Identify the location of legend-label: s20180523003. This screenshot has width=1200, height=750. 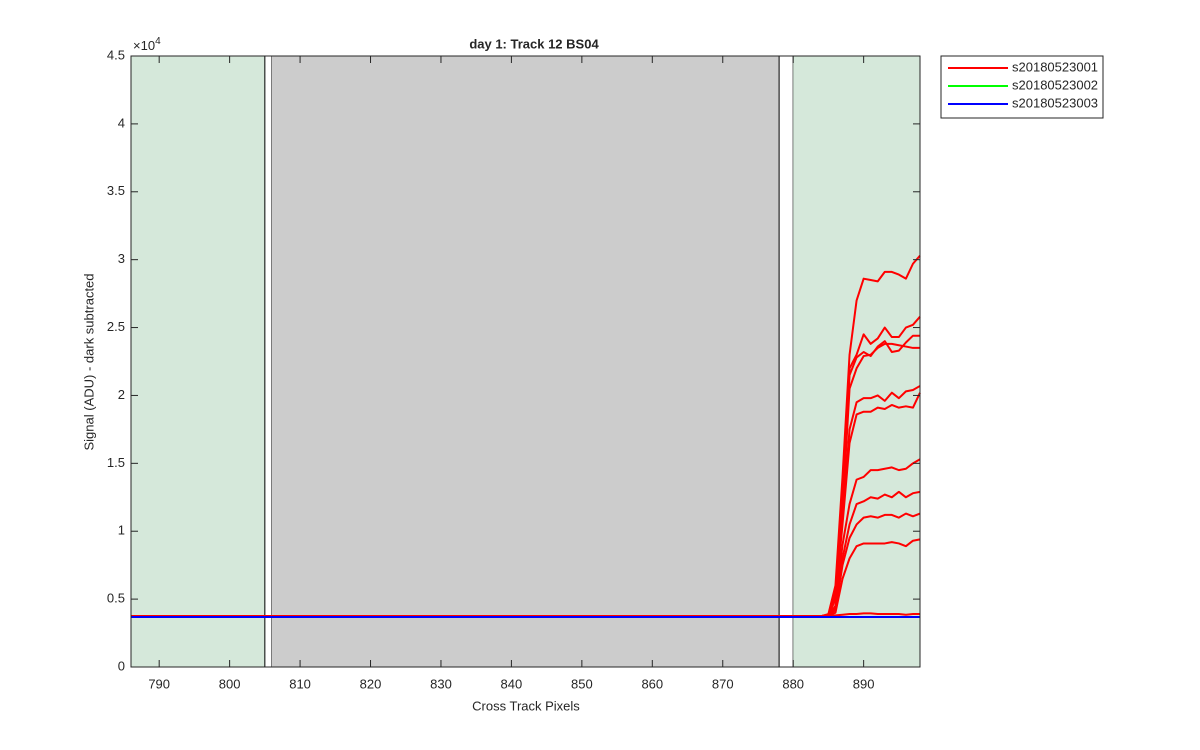
(1055, 102).